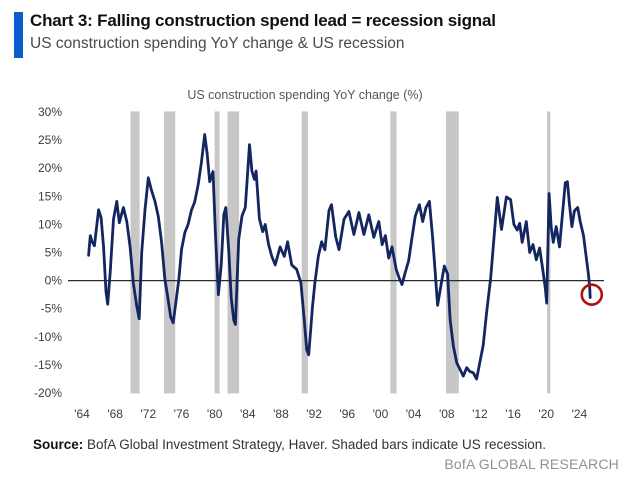 Image resolution: width=624 pixels, height=489 pixels. Describe the element at coordinates (50, 196) in the screenshot. I see `y-tick-label: 15%` at that location.